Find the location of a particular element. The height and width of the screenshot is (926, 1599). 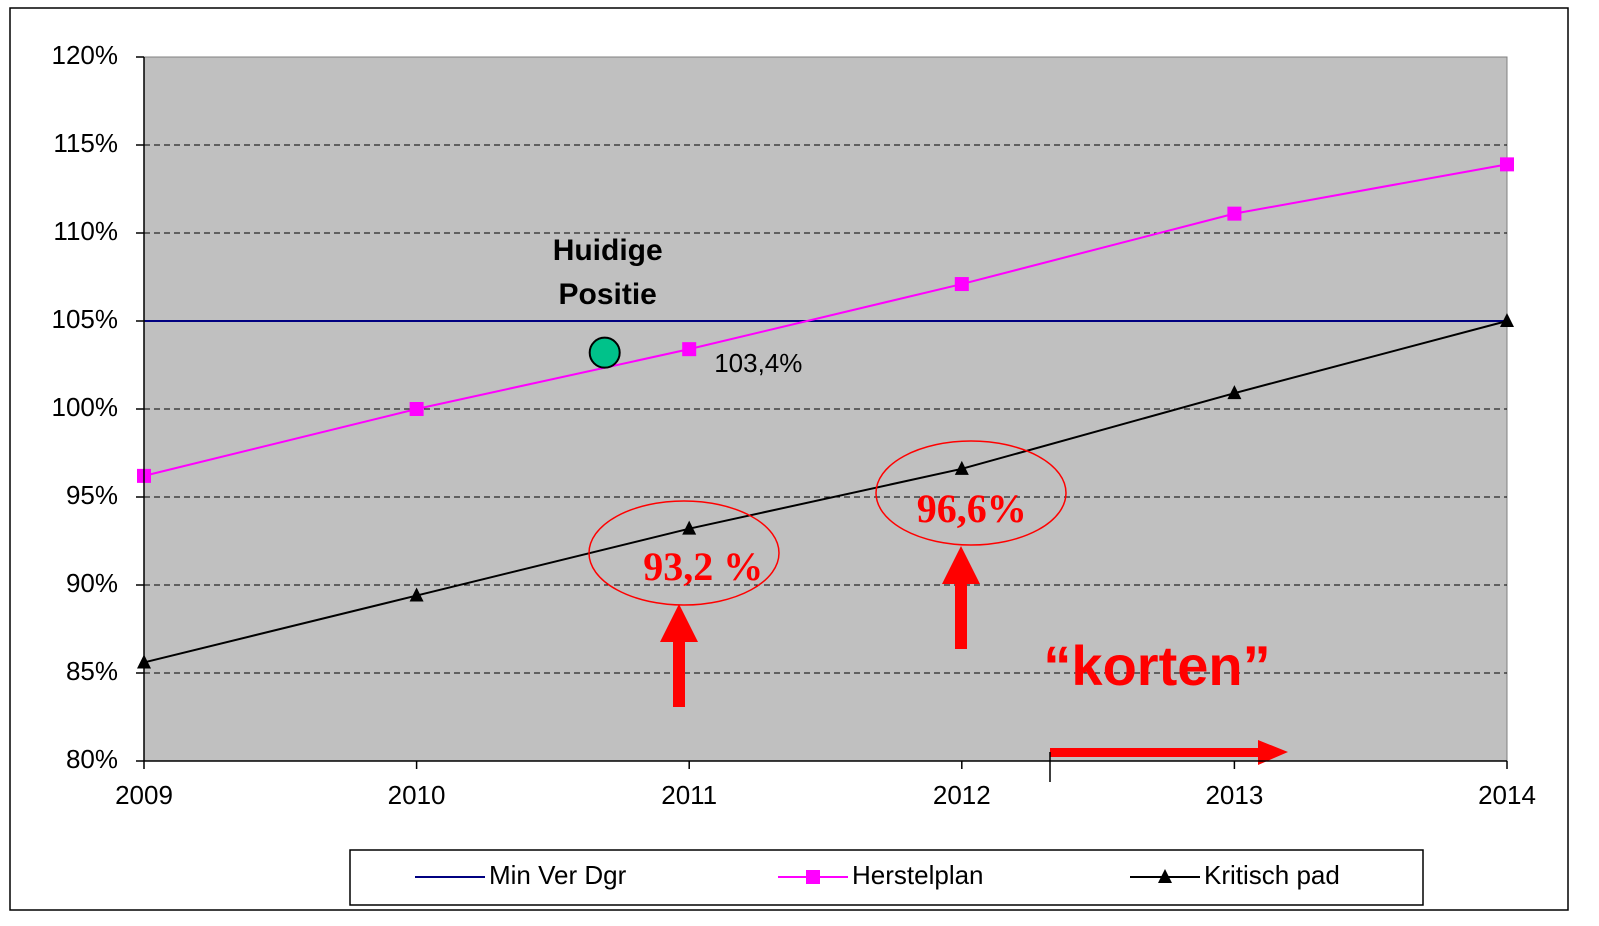

arrows is located at coordinates (974, 655).